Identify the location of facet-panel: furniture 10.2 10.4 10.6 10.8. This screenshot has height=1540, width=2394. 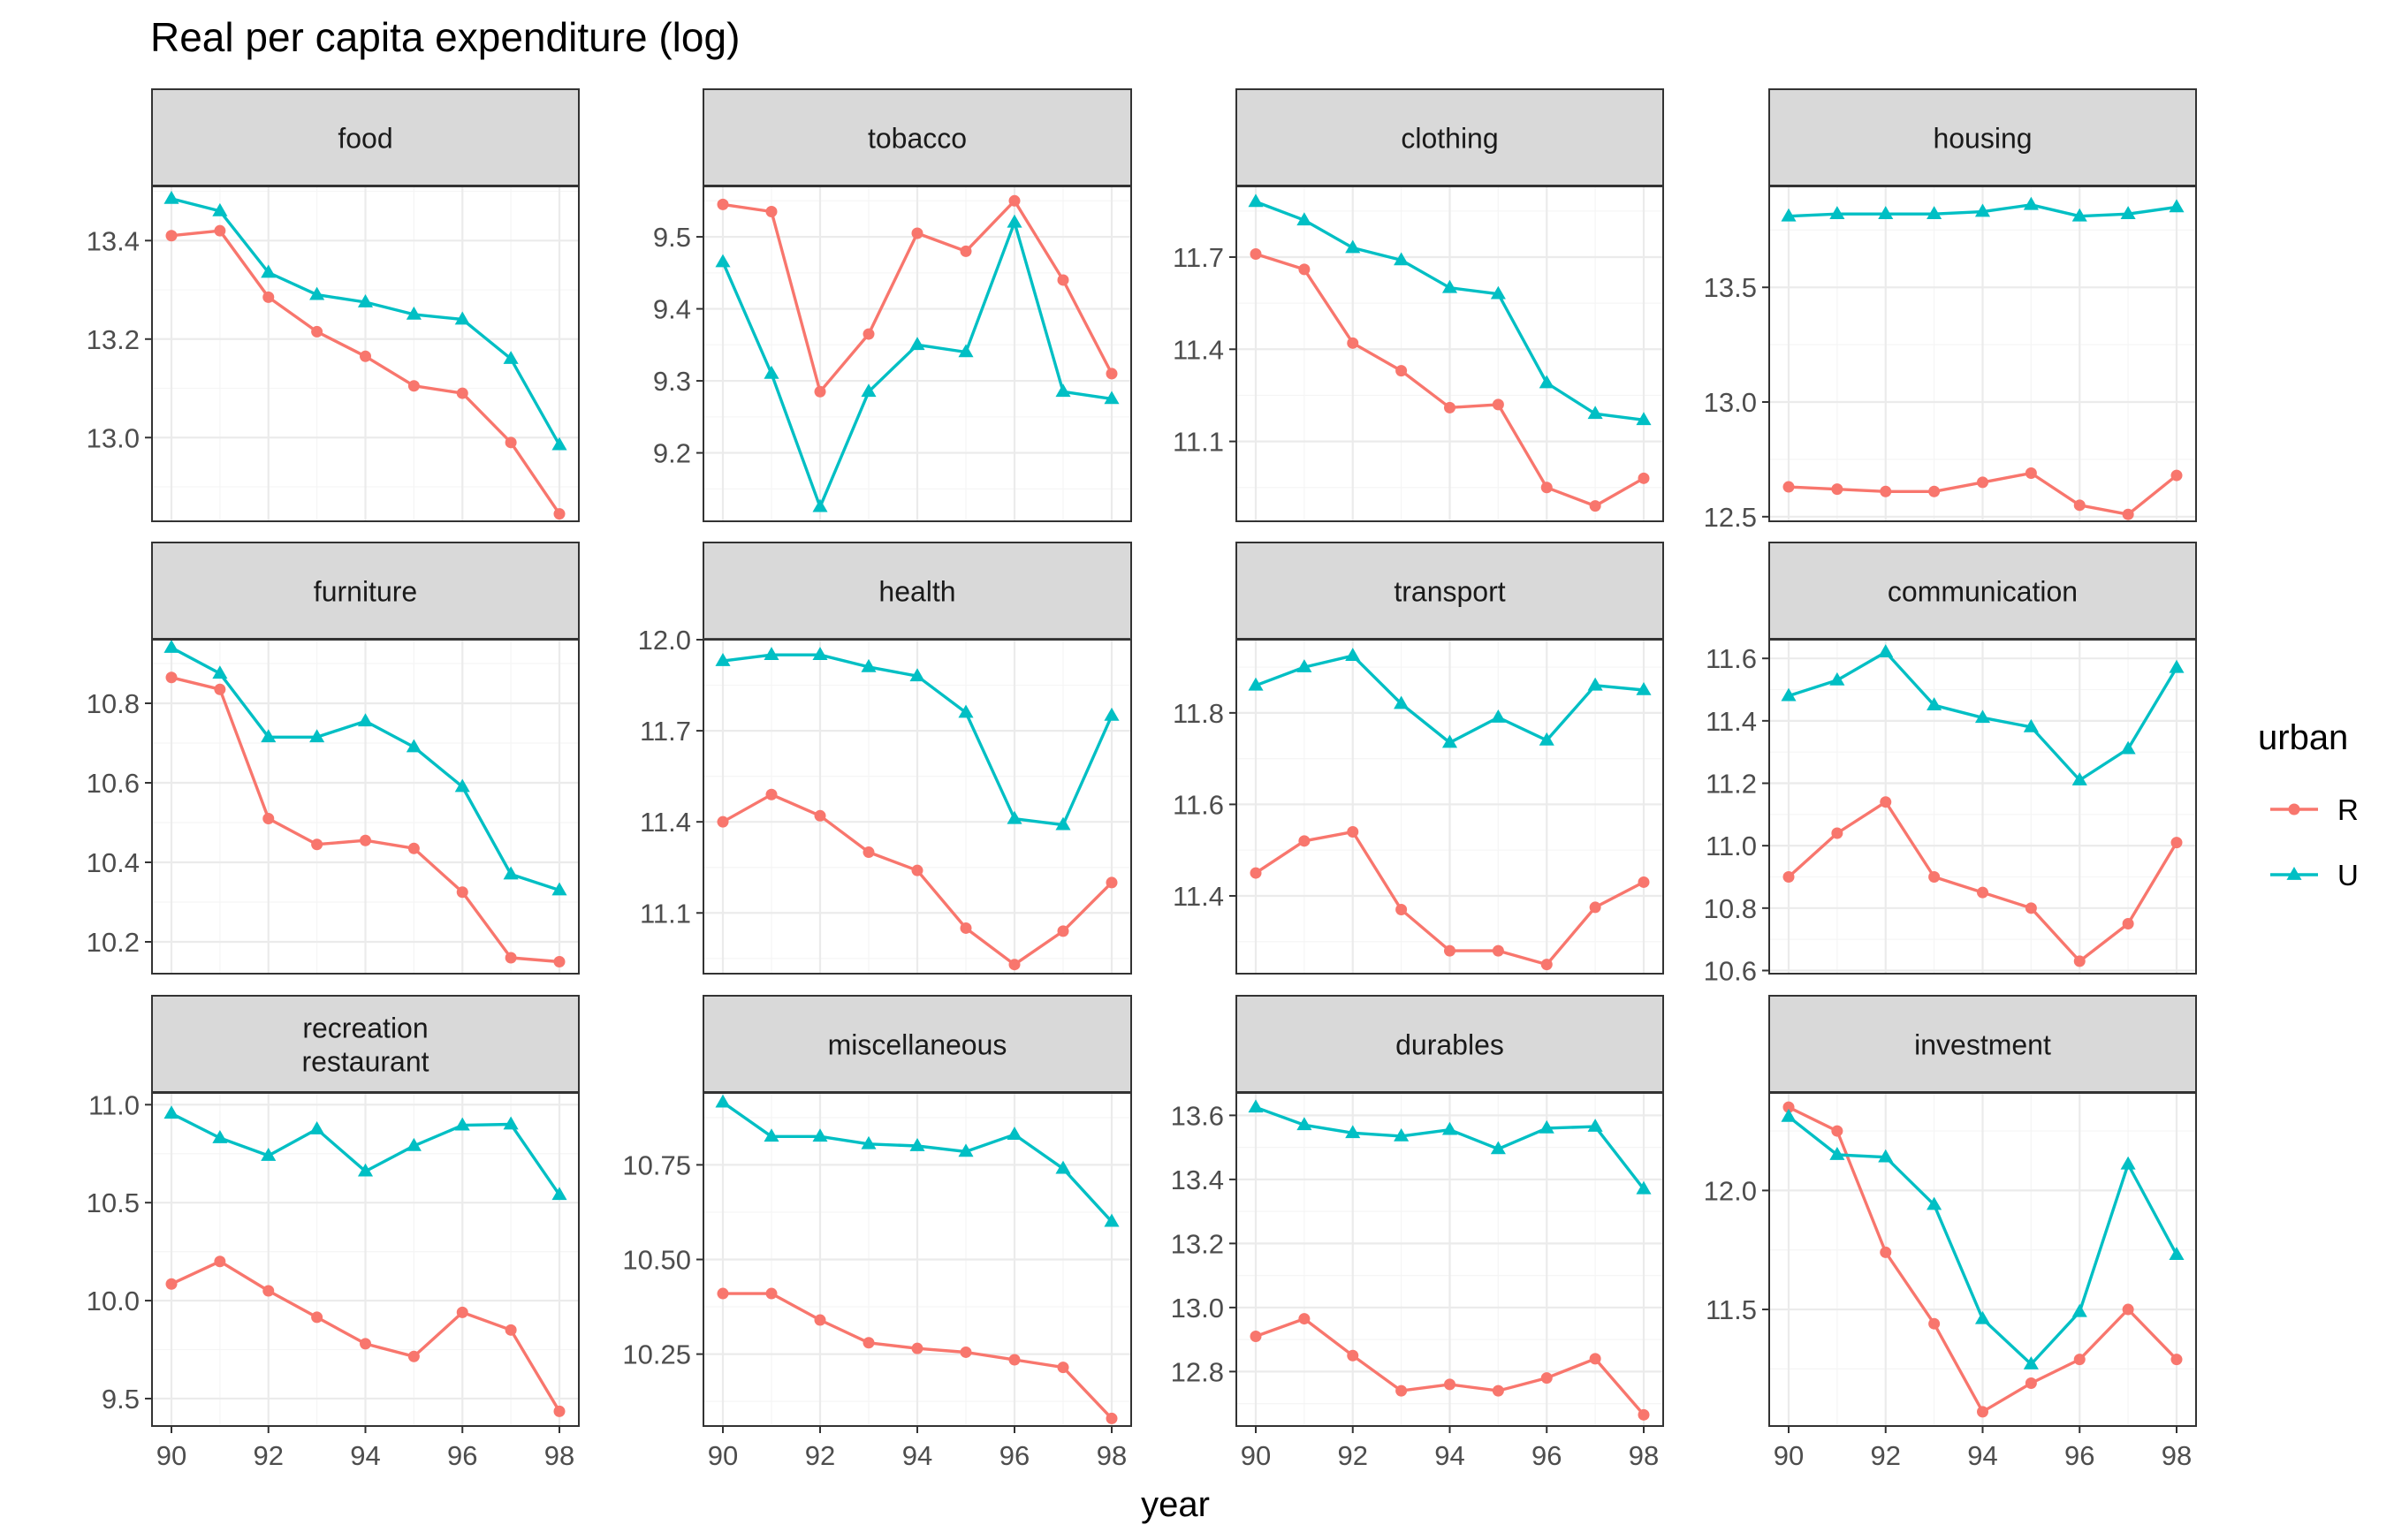
(333, 758).